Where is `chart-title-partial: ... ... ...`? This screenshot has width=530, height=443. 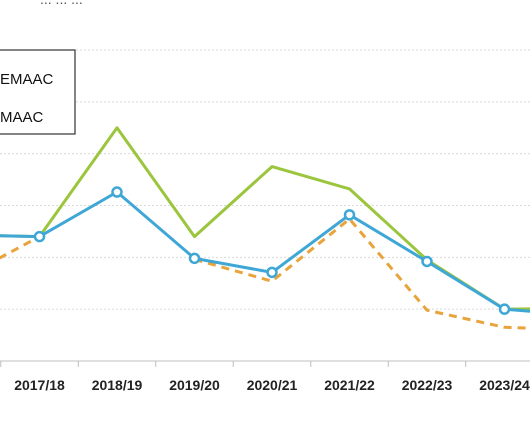 chart-title-partial: ... ... ... is located at coordinates (61, 3).